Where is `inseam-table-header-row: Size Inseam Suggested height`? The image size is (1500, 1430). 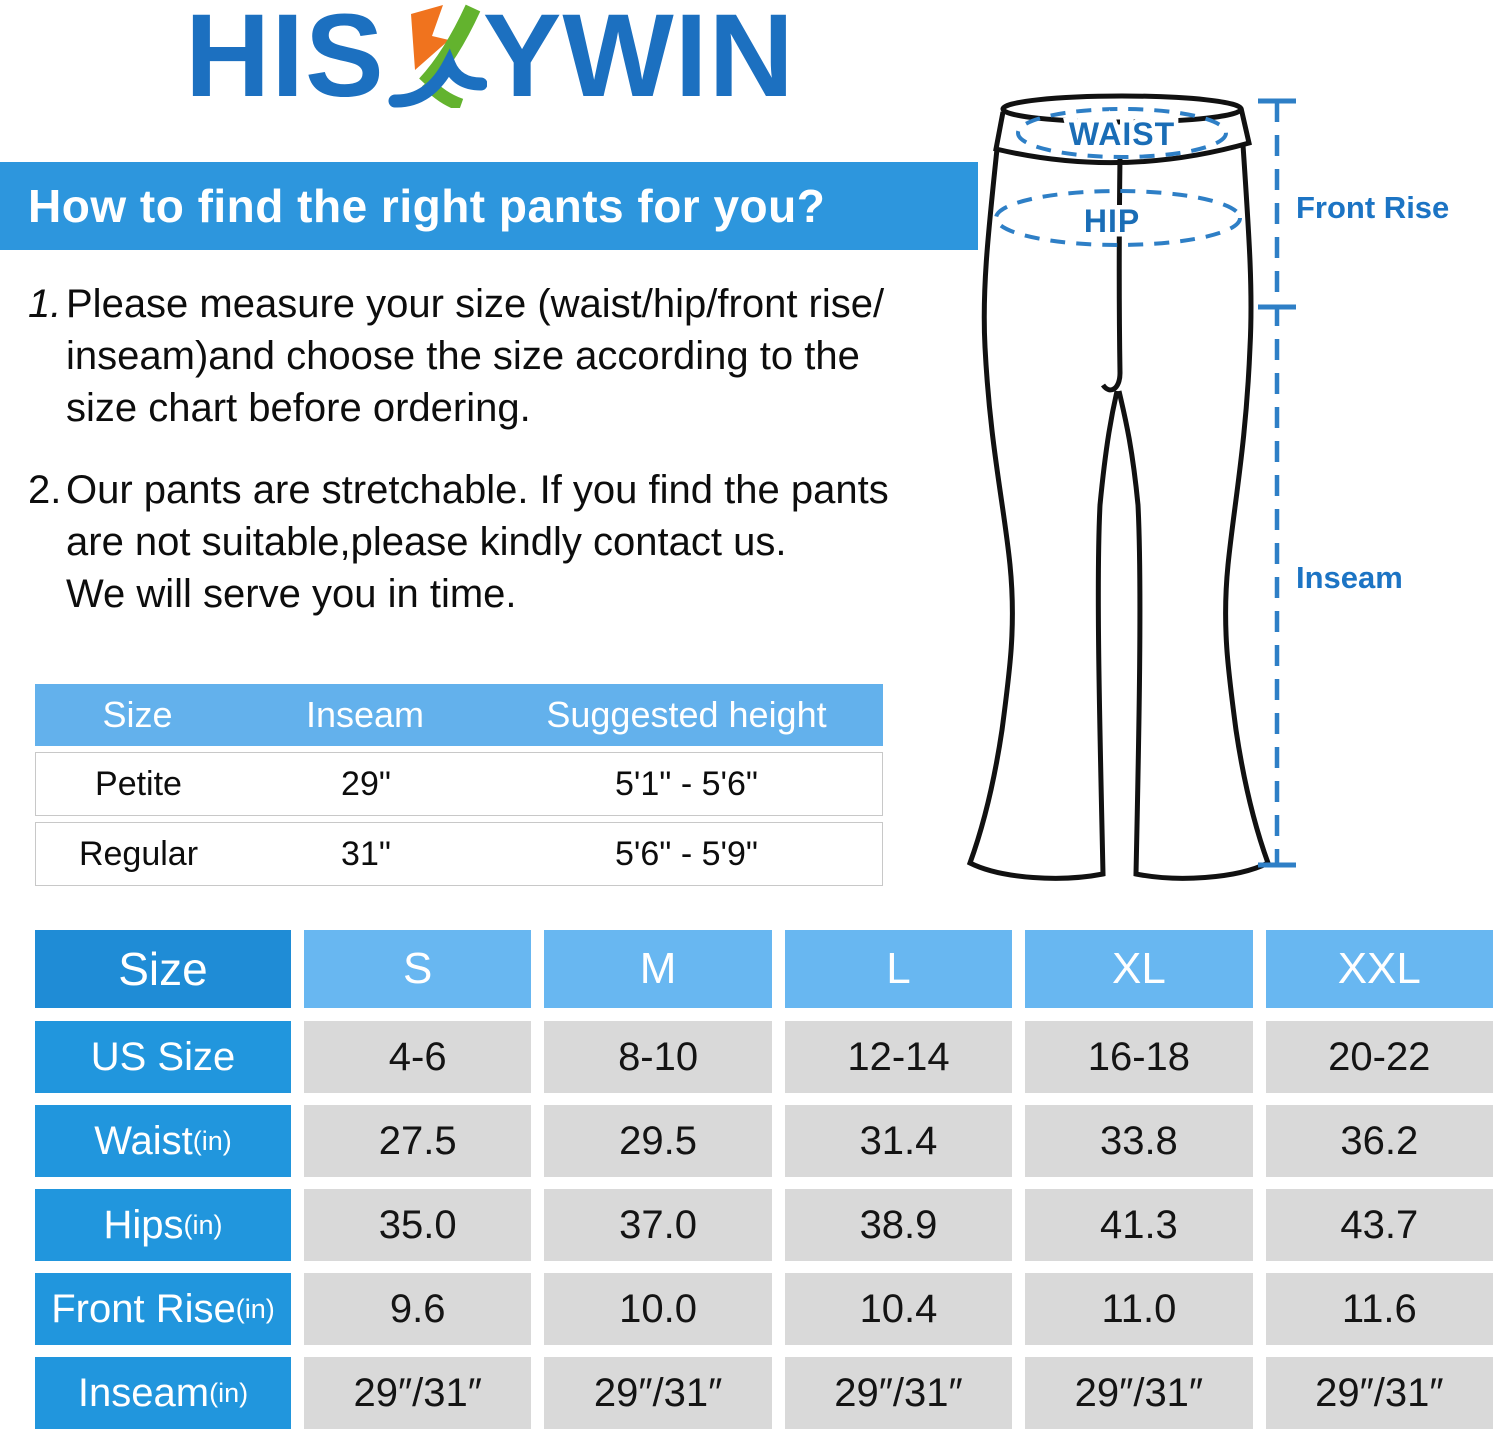
inseam-table-header-row: Size Inseam Suggested height is located at coordinates (459, 715).